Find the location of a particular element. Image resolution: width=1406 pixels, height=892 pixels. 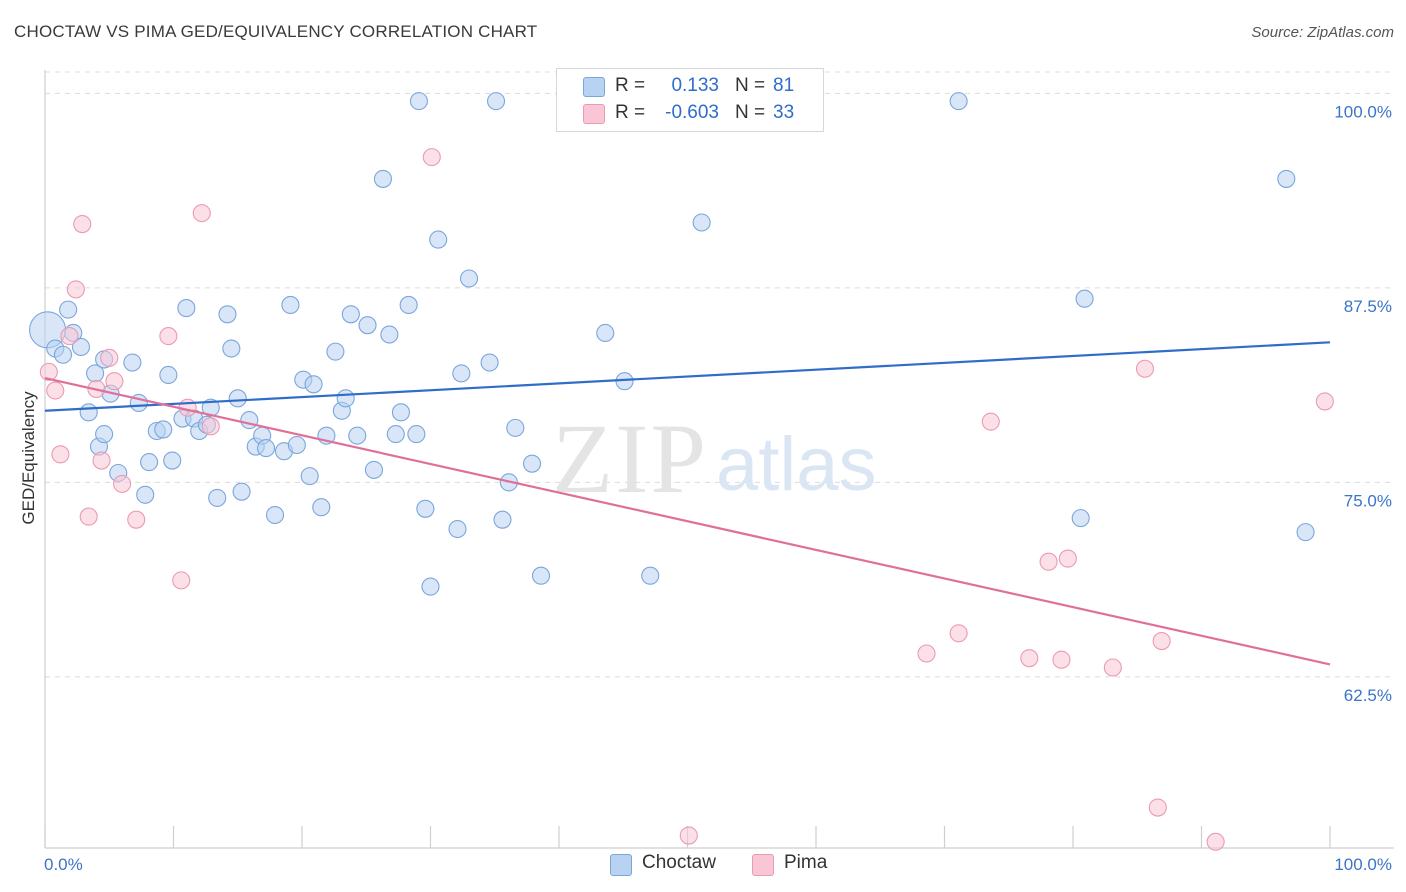

series-legend: Choctaw Pima is located at coordinates (703, 865).